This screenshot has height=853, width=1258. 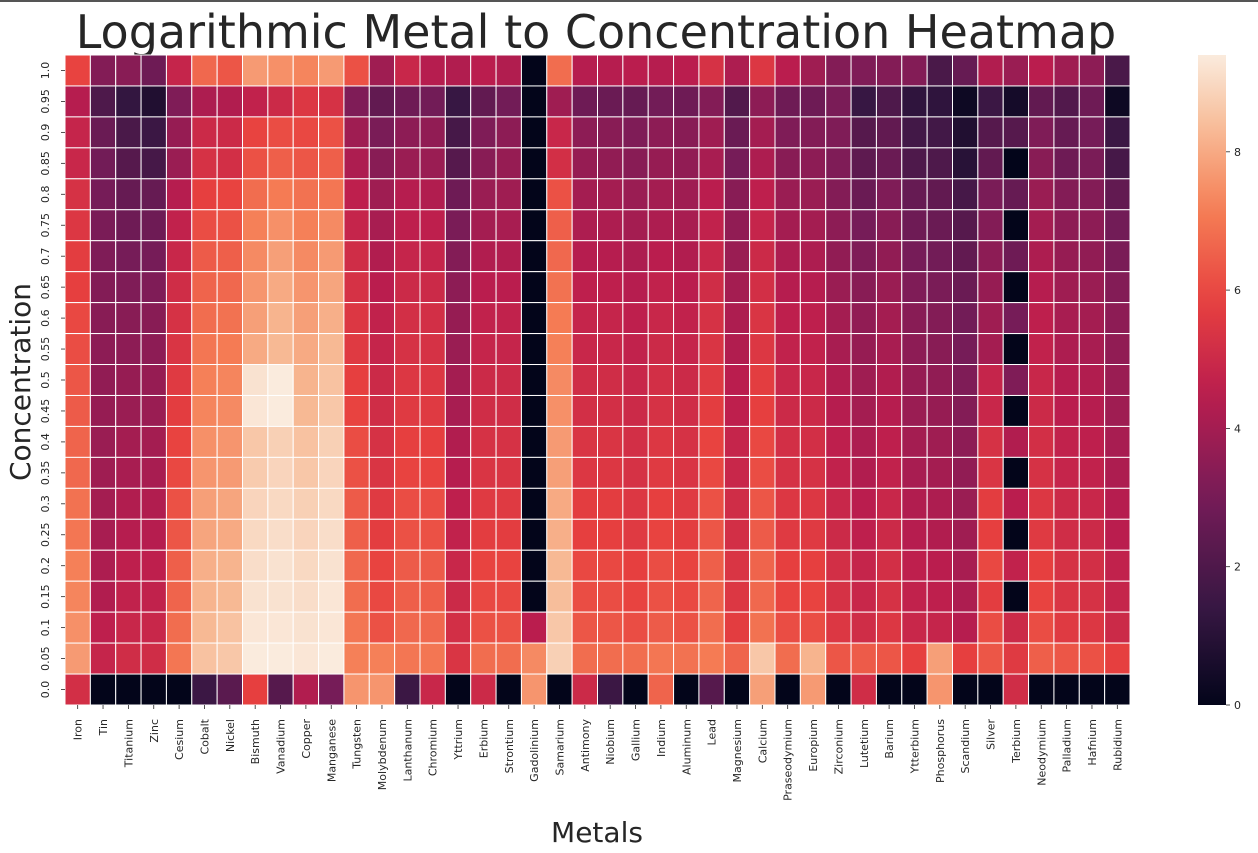 I want to click on x-tick-label: Hafnium, so click(x=1092, y=742).